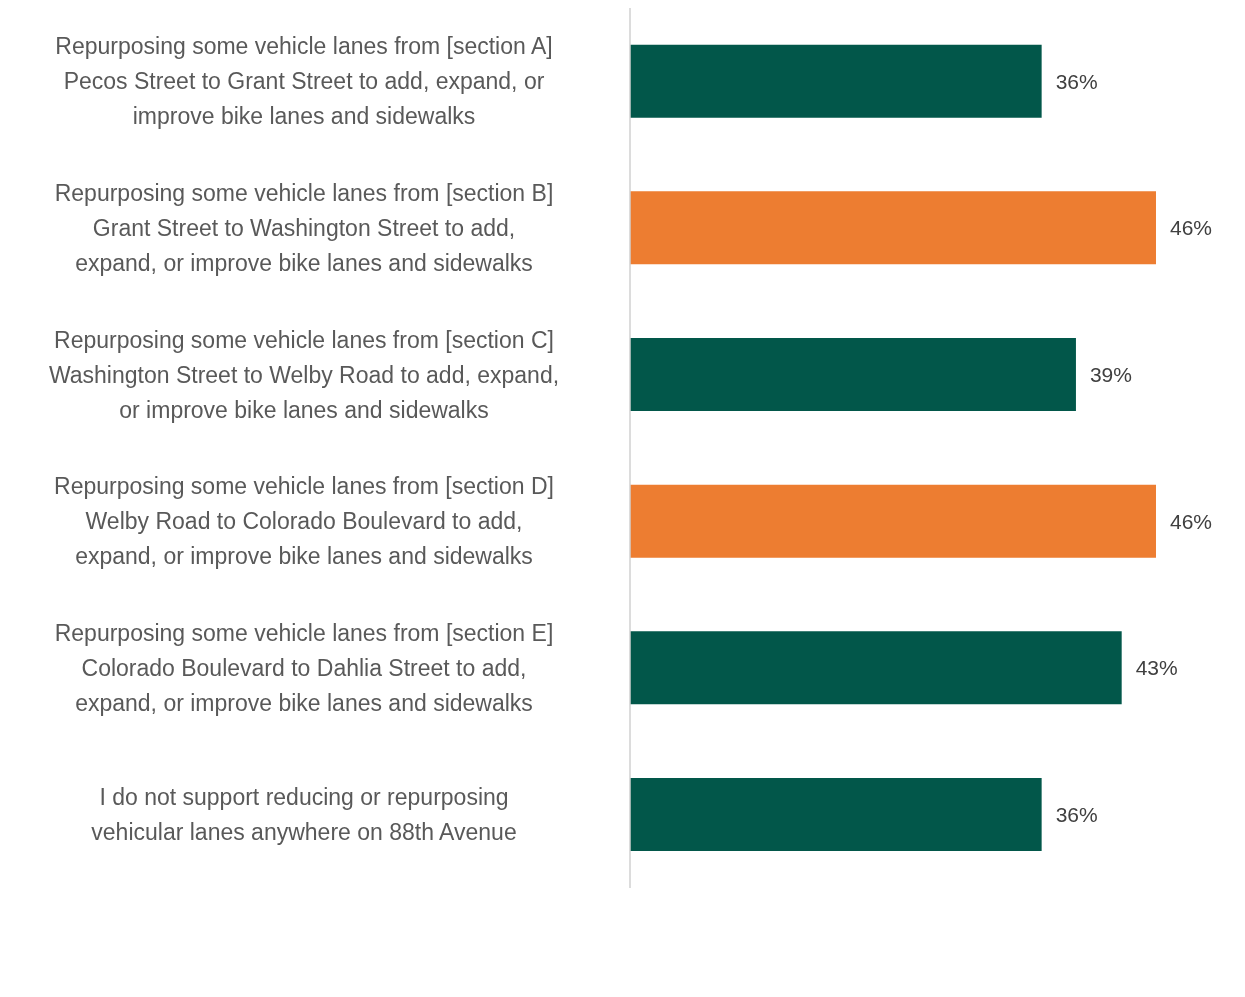 The image size is (1245, 997). Describe the element at coordinates (1156, 668) in the screenshot. I see `data-label: 43%` at that location.